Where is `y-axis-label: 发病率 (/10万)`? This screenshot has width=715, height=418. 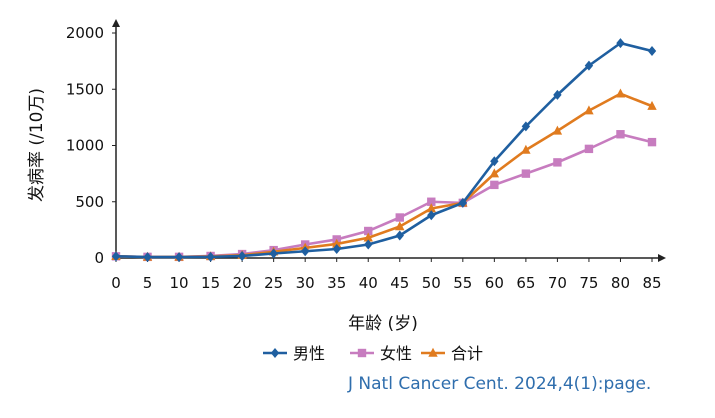
y-axis-label: 发病率 (/10万) is located at coordinates (37, 145).